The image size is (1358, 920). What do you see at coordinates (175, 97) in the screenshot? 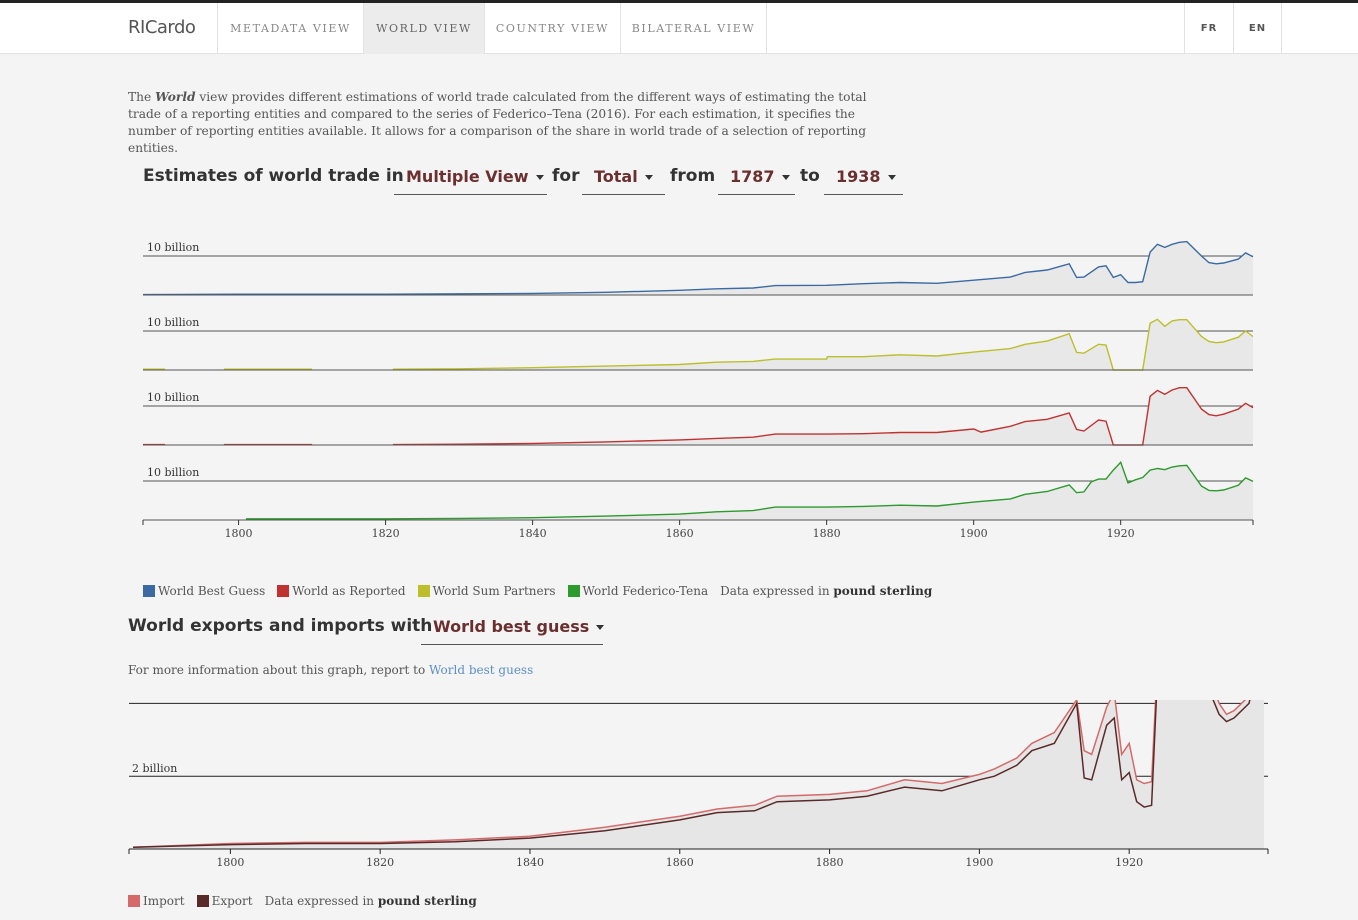
I see `intro-emphasis: World` at bounding box center [175, 97].